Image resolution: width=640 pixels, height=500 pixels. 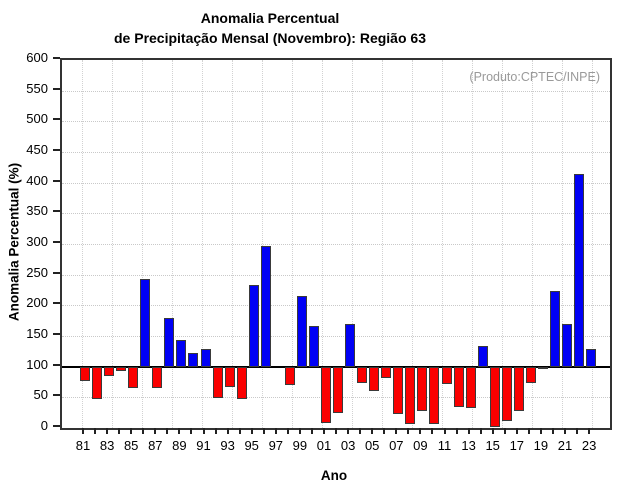 What do you see at coordinates (270, 18) in the screenshot?
I see `chart-title-line1: Anomalia Percentual` at bounding box center [270, 18].